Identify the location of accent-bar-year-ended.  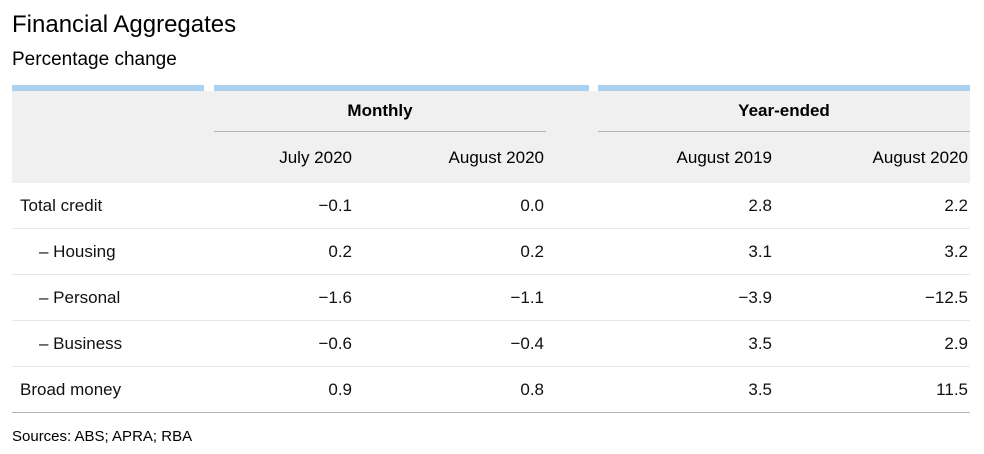
(784, 88).